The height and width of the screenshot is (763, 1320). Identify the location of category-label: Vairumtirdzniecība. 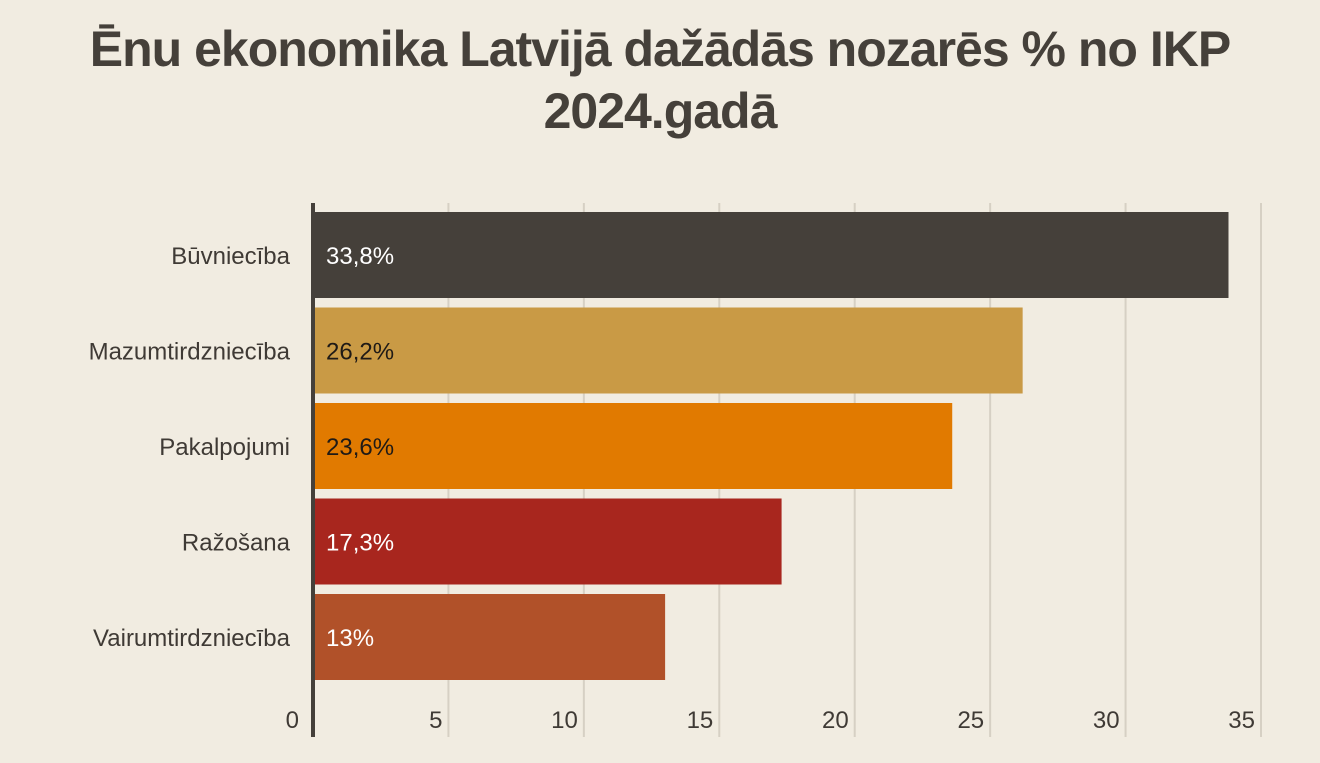
(192, 638).